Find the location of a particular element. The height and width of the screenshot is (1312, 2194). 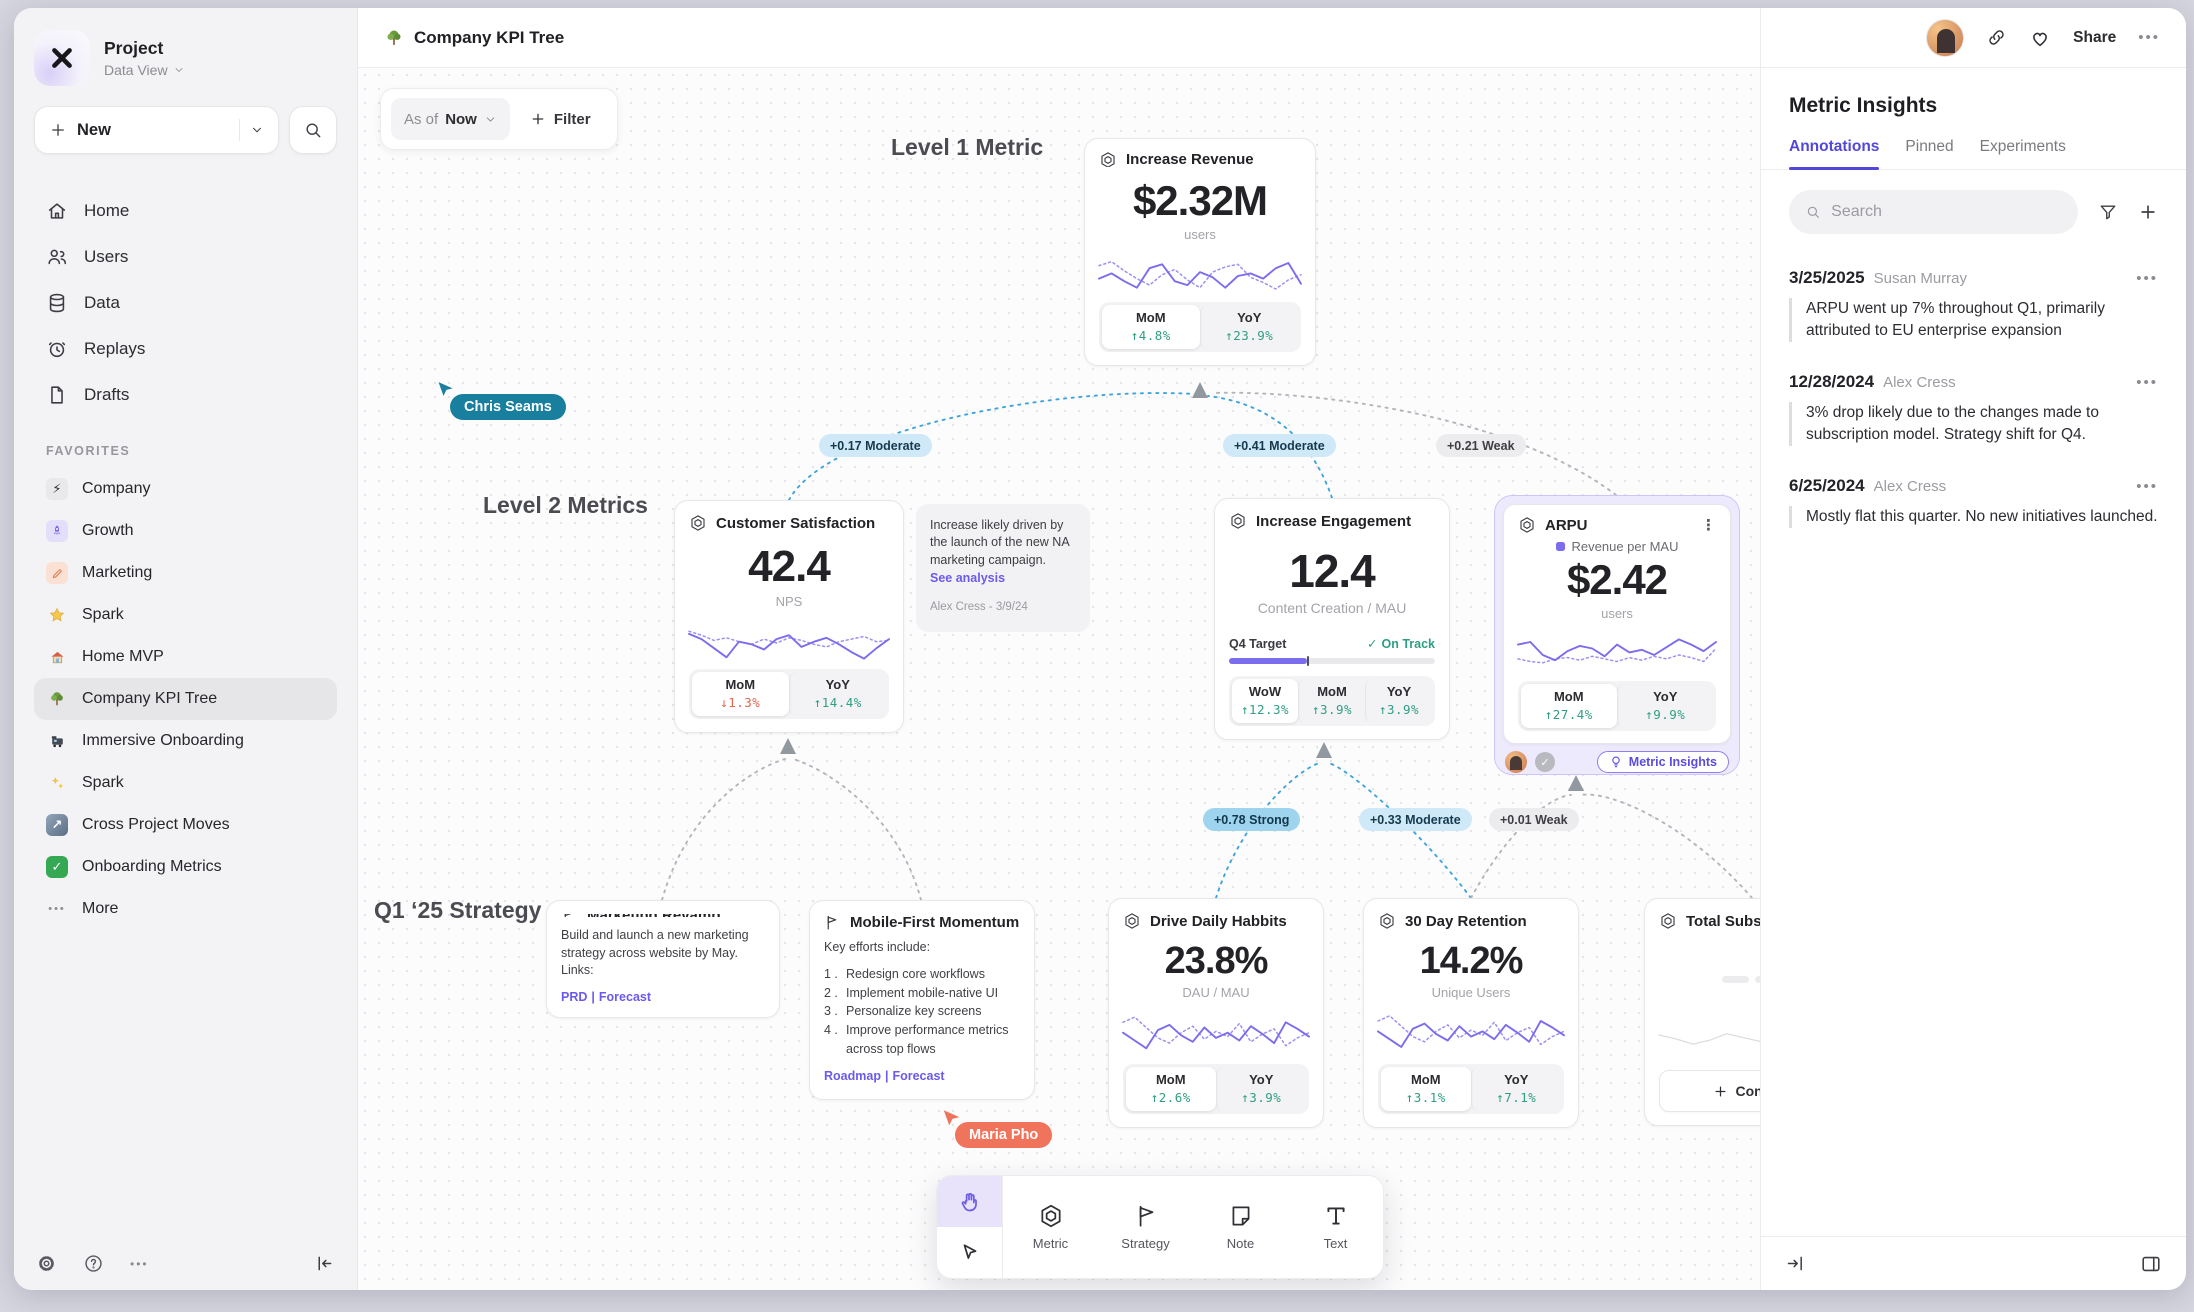

sidebar-item-replays: Replays is located at coordinates (185, 349).